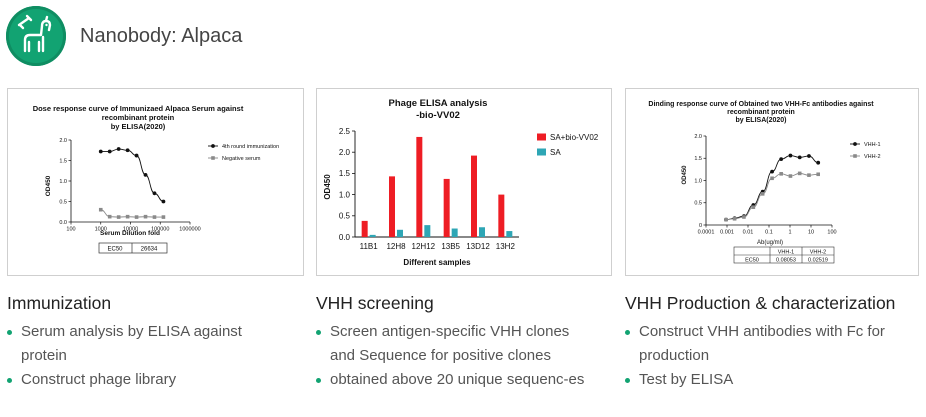  I want to click on y-tick-label: 2.0, so click(345, 152).